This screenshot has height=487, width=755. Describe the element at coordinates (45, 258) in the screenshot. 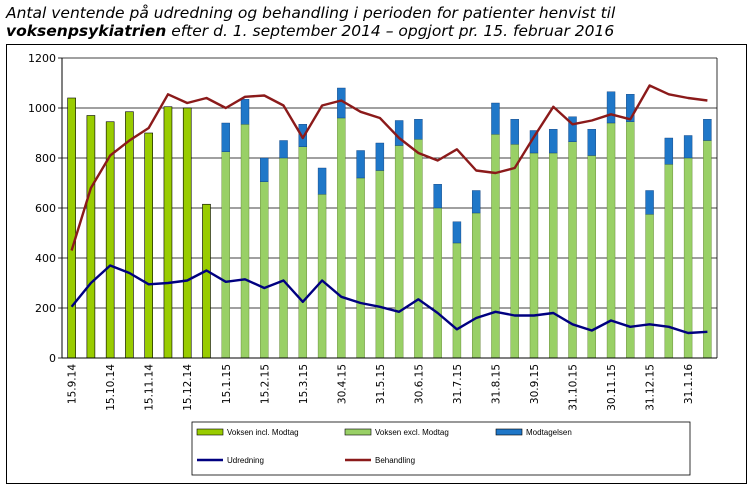

I see `y-tick-label: 400` at that location.